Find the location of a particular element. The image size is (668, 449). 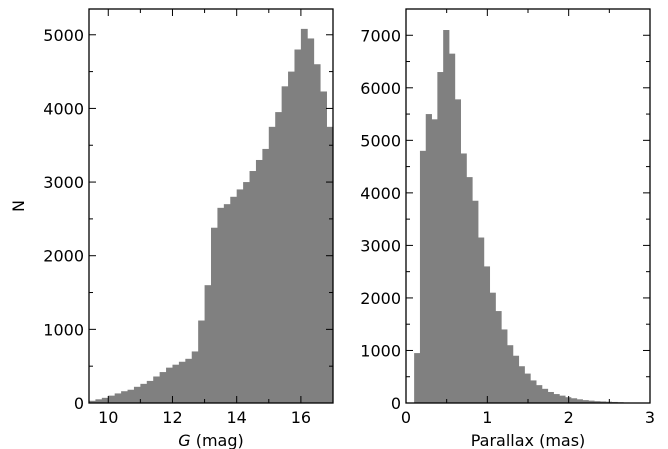

y-tick-label-parallax: 2000 is located at coordinates (380, 298).